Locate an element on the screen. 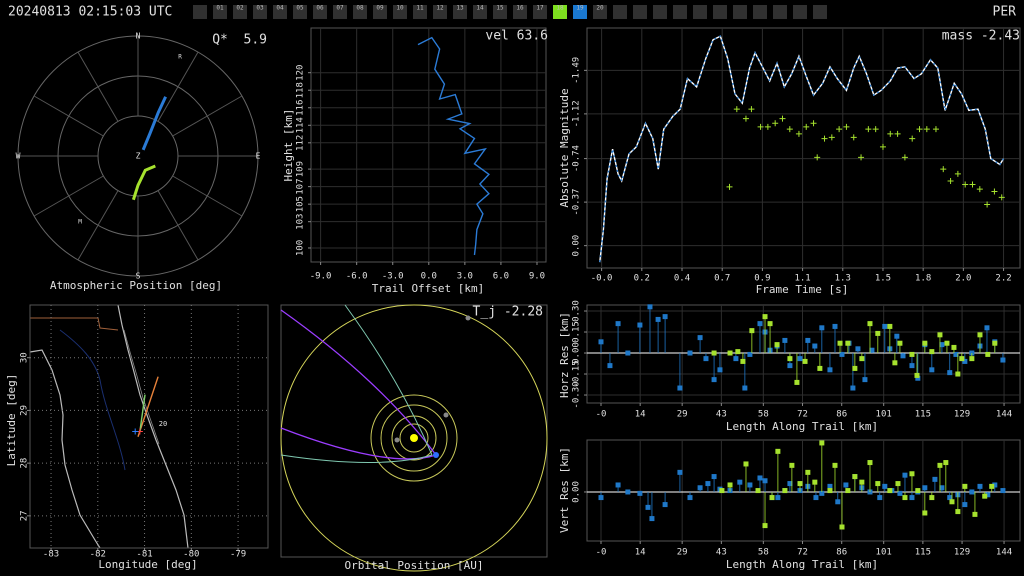  tab-label: 17 is located at coordinates (540, 8).